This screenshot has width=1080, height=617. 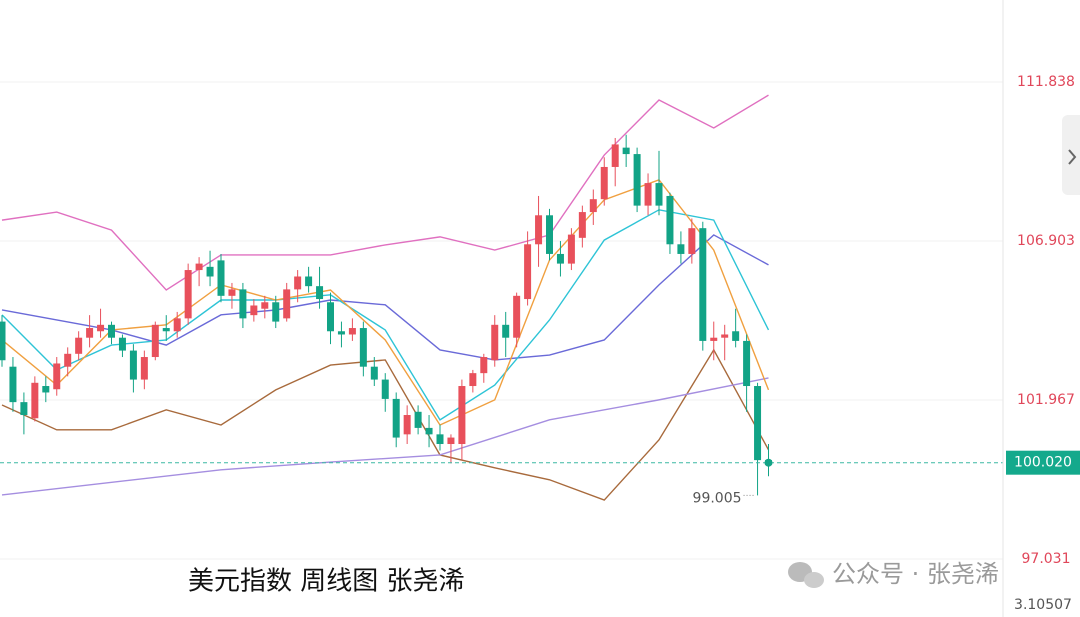 I want to click on side-toggle, so click(x=1071, y=155).